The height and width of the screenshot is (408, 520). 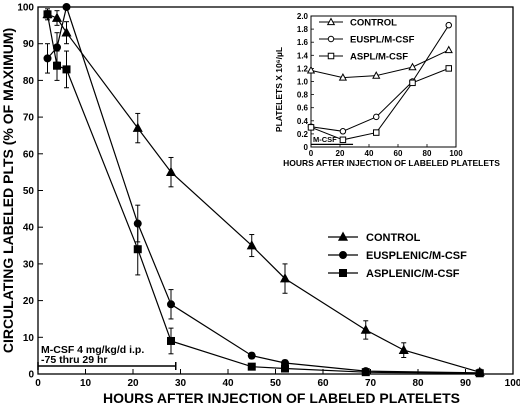 What do you see at coordinates (29, 44) in the screenshot?
I see `main-y-tick-label: 90` at bounding box center [29, 44].